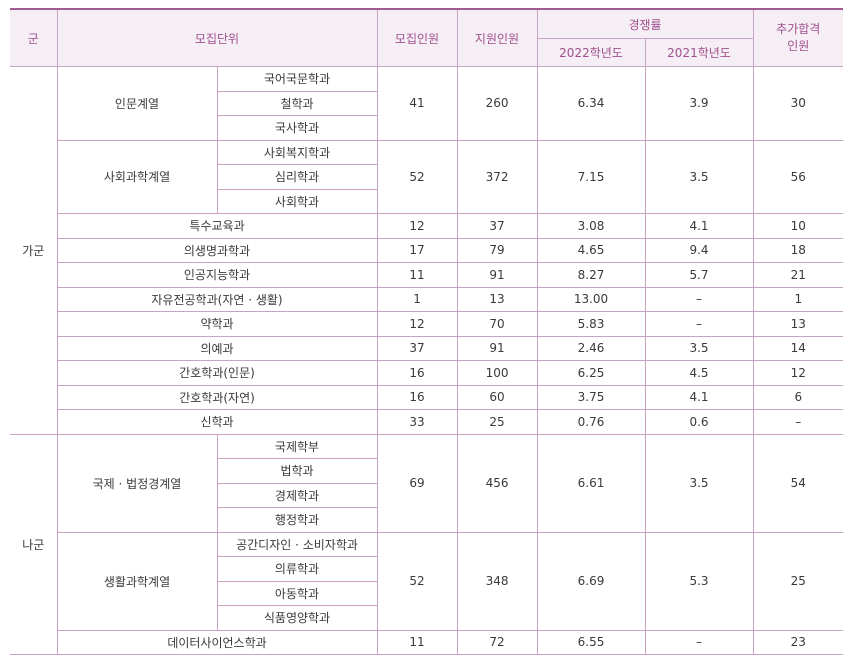 This screenshot has width=852, height=655. I want to click on unit-cell: 간호학과(인문), so click(217, 373).